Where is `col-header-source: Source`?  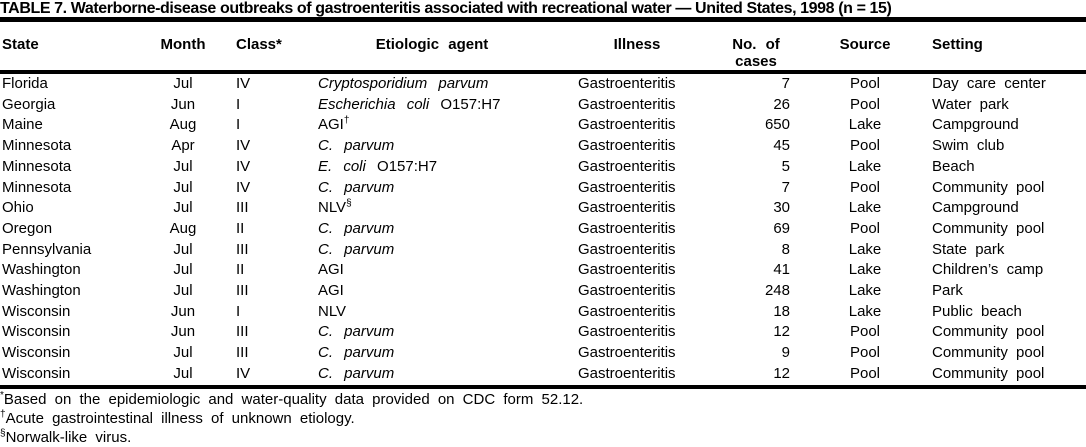 col-header-source: Source is located at coordinates (865, 48).